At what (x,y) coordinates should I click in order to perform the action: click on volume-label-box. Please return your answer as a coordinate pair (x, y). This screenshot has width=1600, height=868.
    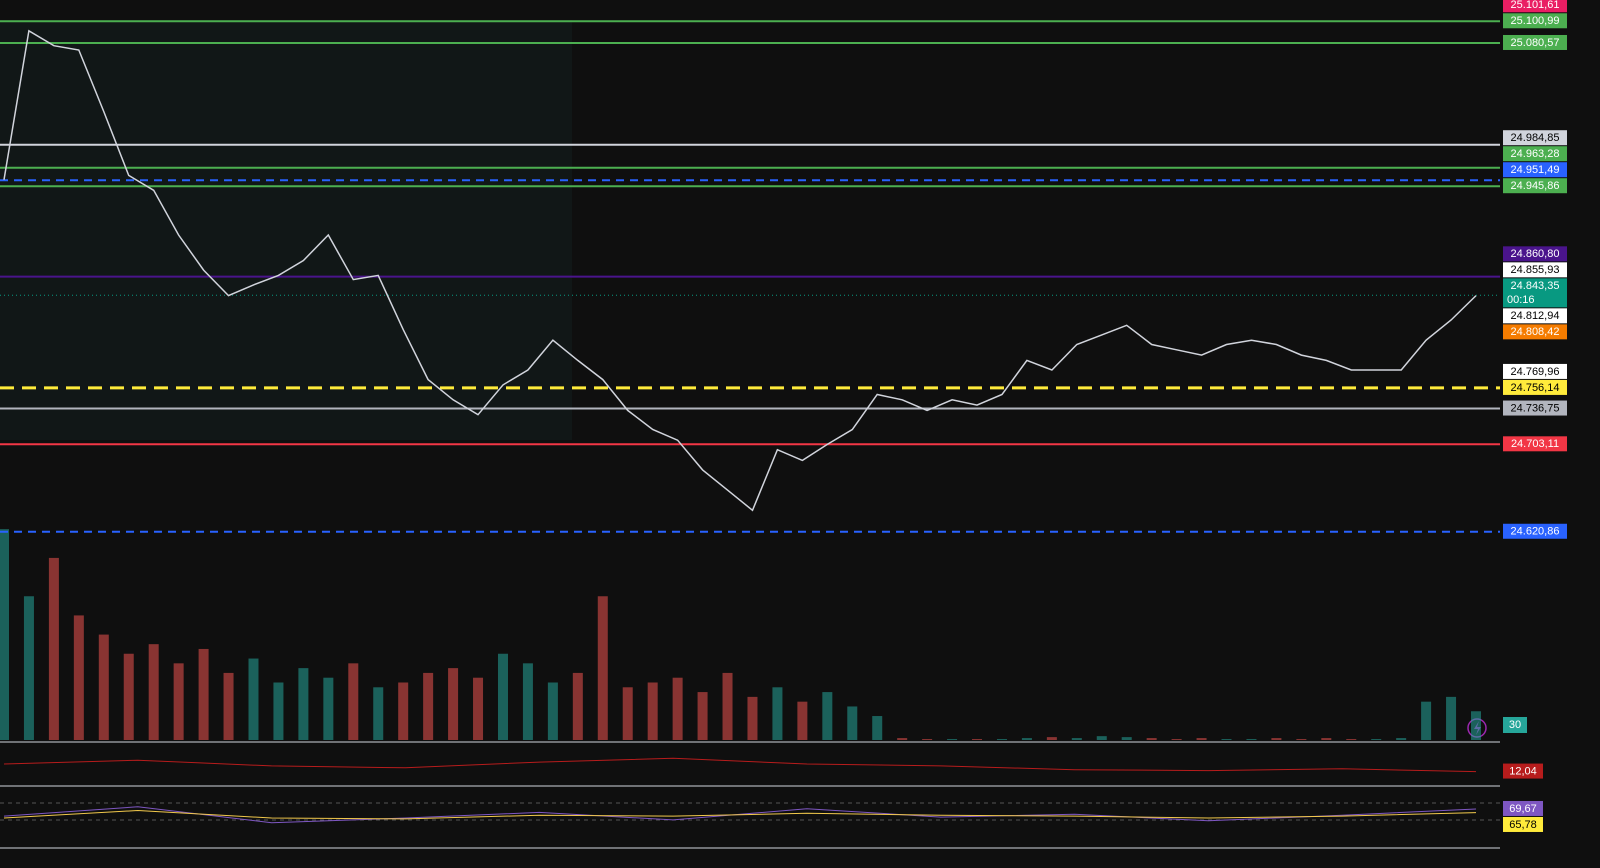
    Looking at the image, I should click on (1515, 725).